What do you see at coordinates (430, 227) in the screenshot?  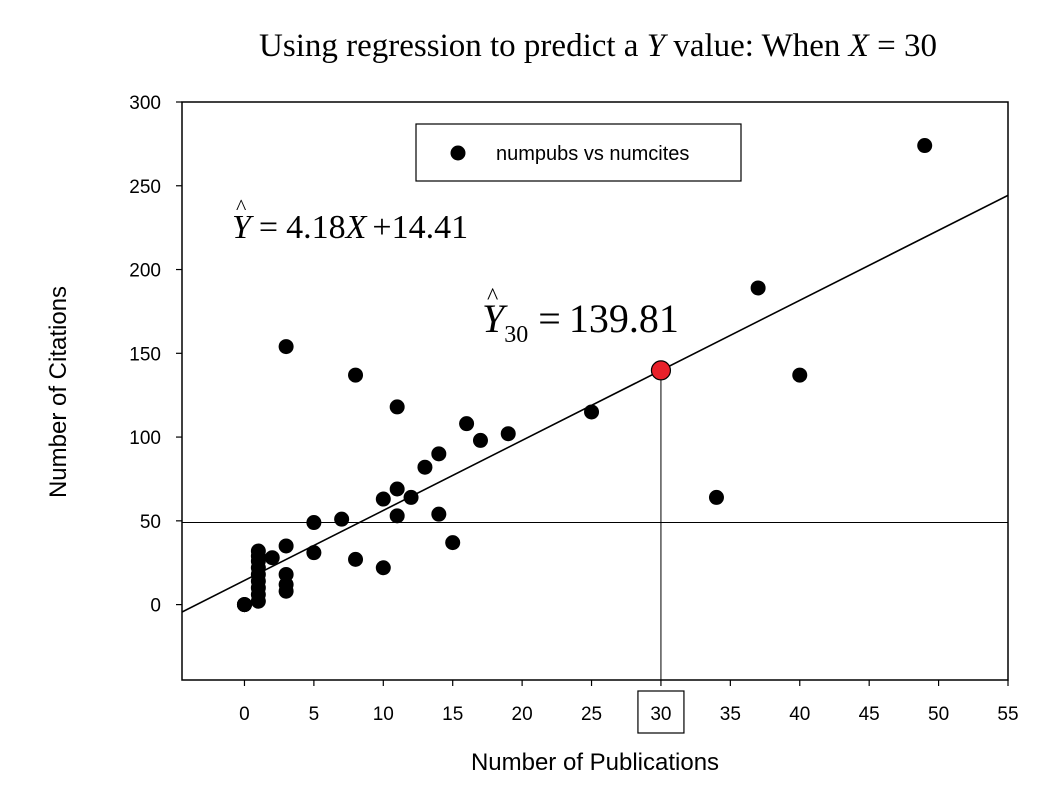 I see `equation-intercept: 14.41` at bounding box center [430, 227].